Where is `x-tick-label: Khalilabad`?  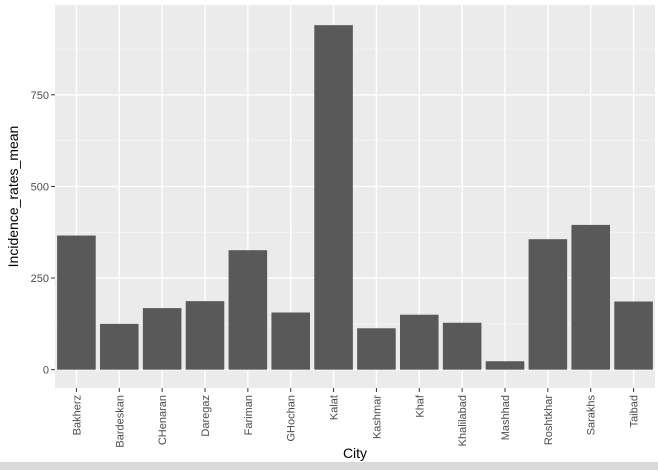
x-tick-label: Khalilabad is located at coordinates (463, 420).